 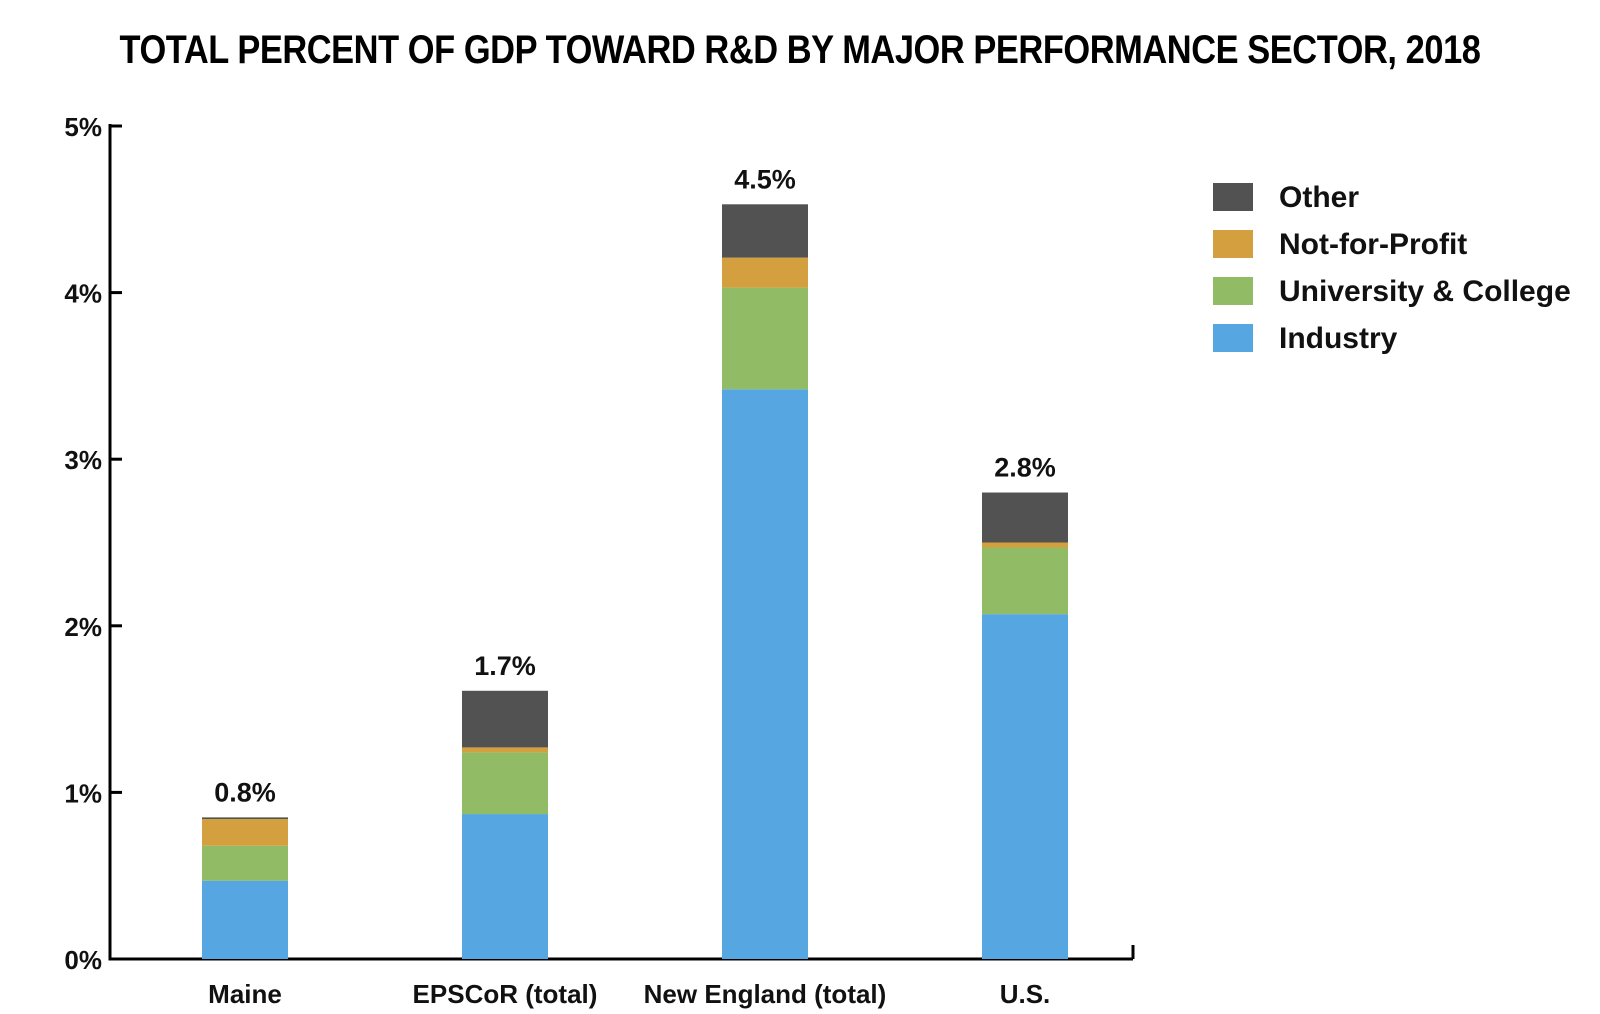 What do you see at coordinates (505, 666) in the screenshot?
I see `bar-total-label: 1.7%` at bounding box center [505, 666].